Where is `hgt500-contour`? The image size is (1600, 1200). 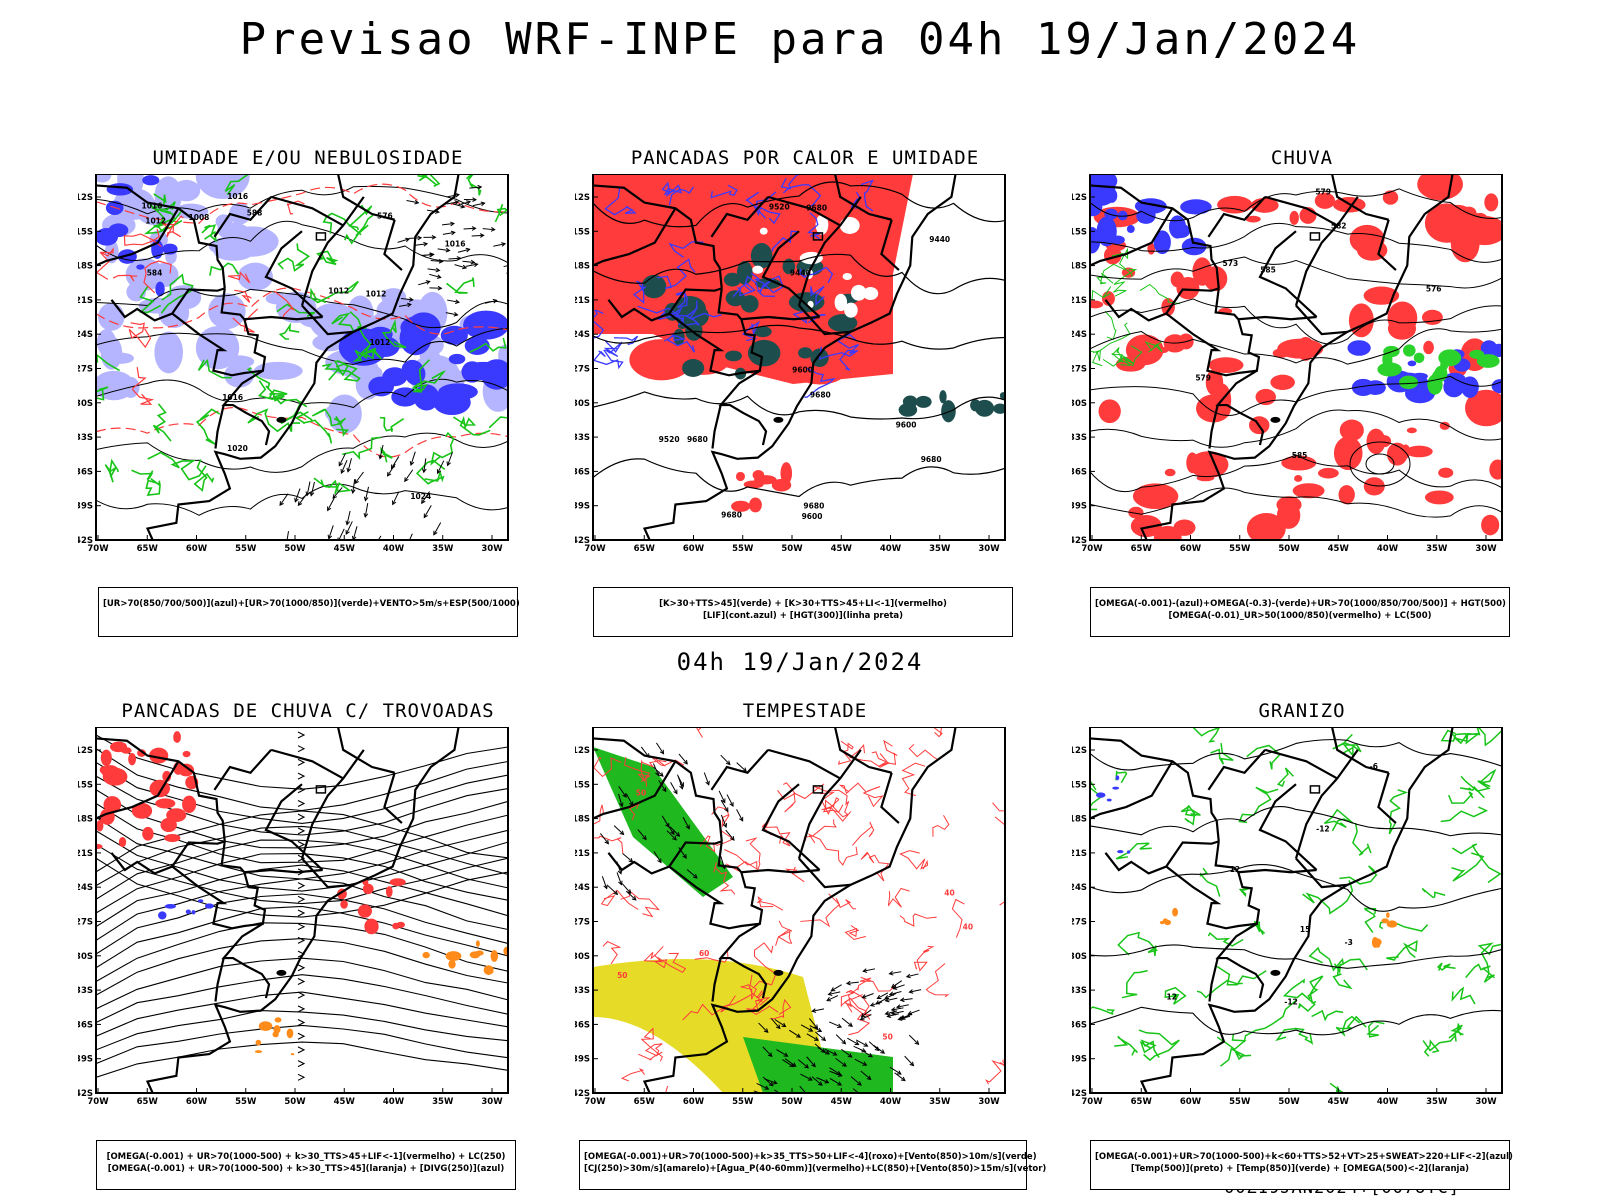
hgt500-contour is located at coordinates (1296, 242).